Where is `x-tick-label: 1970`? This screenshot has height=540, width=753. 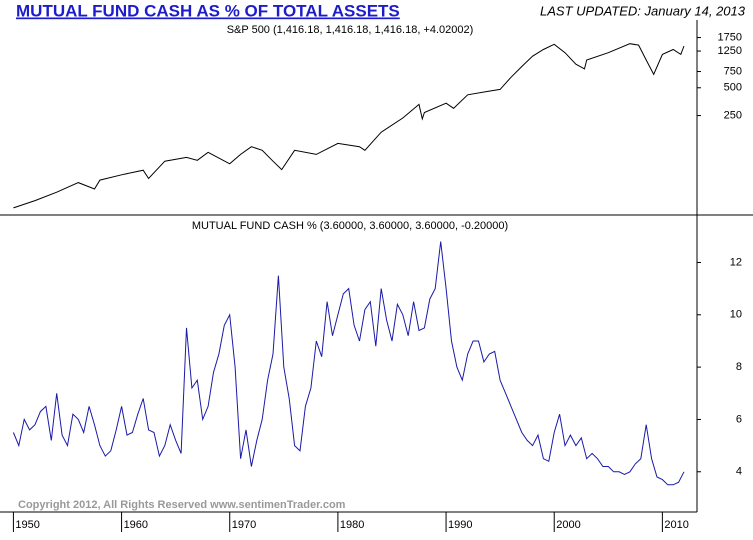 x-tick-label: 1970 is located at coordinates (244, 525).